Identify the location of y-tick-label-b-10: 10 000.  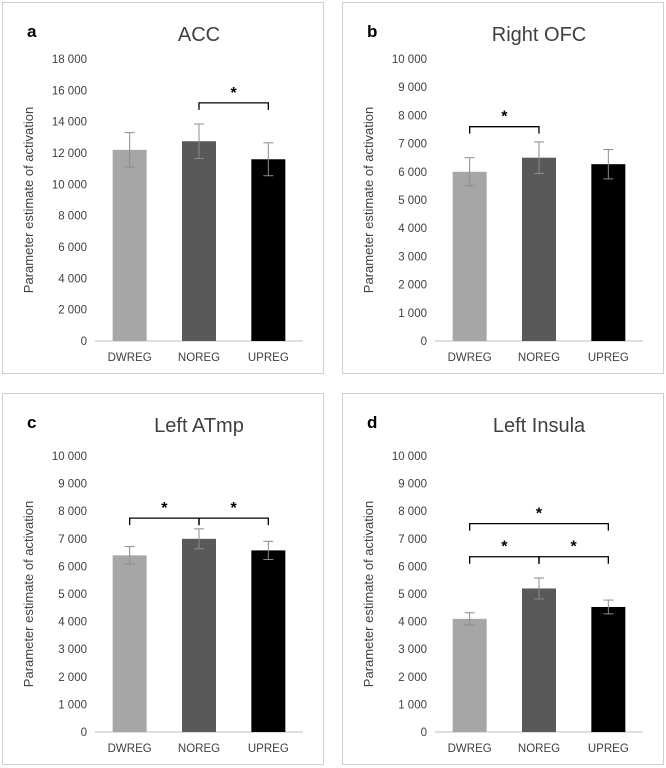
(409, 60).